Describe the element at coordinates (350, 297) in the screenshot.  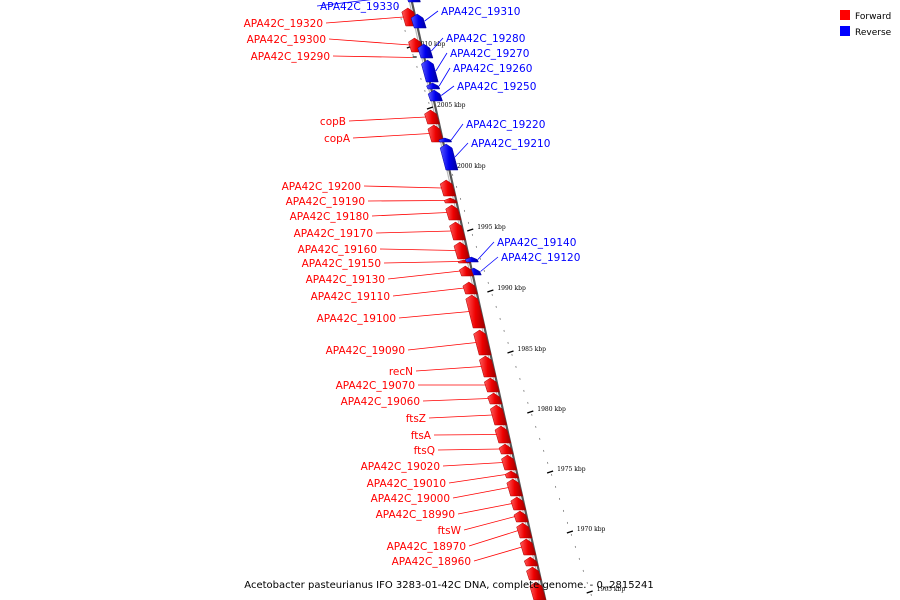
I see `gene-label: APA42C_19110` at that location.